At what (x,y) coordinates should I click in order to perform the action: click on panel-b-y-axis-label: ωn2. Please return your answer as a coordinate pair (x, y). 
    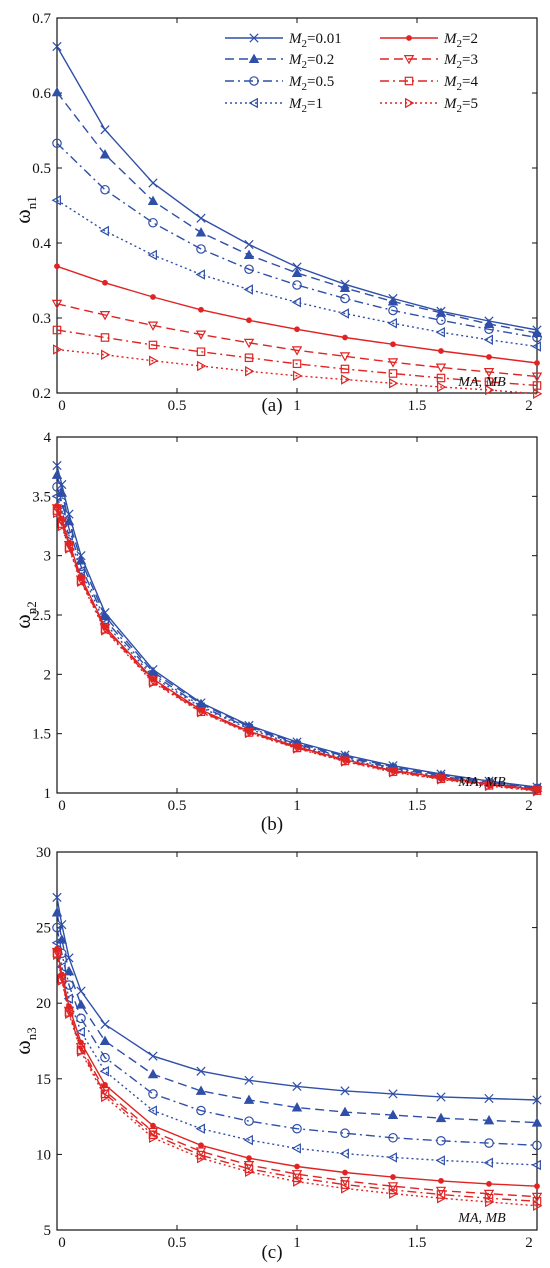
    Looking at the image, I should click on (24, 614).